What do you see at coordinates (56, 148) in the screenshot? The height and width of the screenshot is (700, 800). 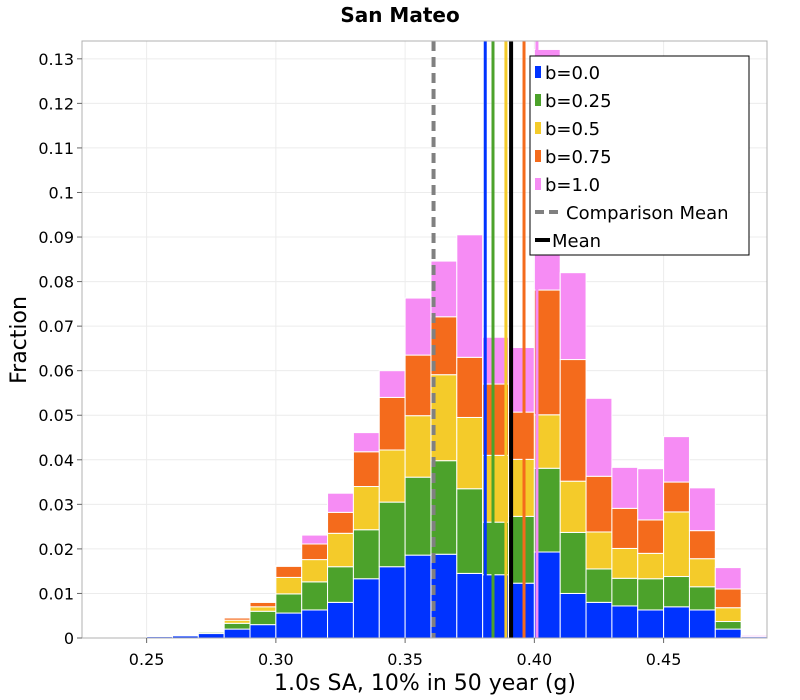 I see `y-tick-label: 0.11` at bounding box center [56, 148].